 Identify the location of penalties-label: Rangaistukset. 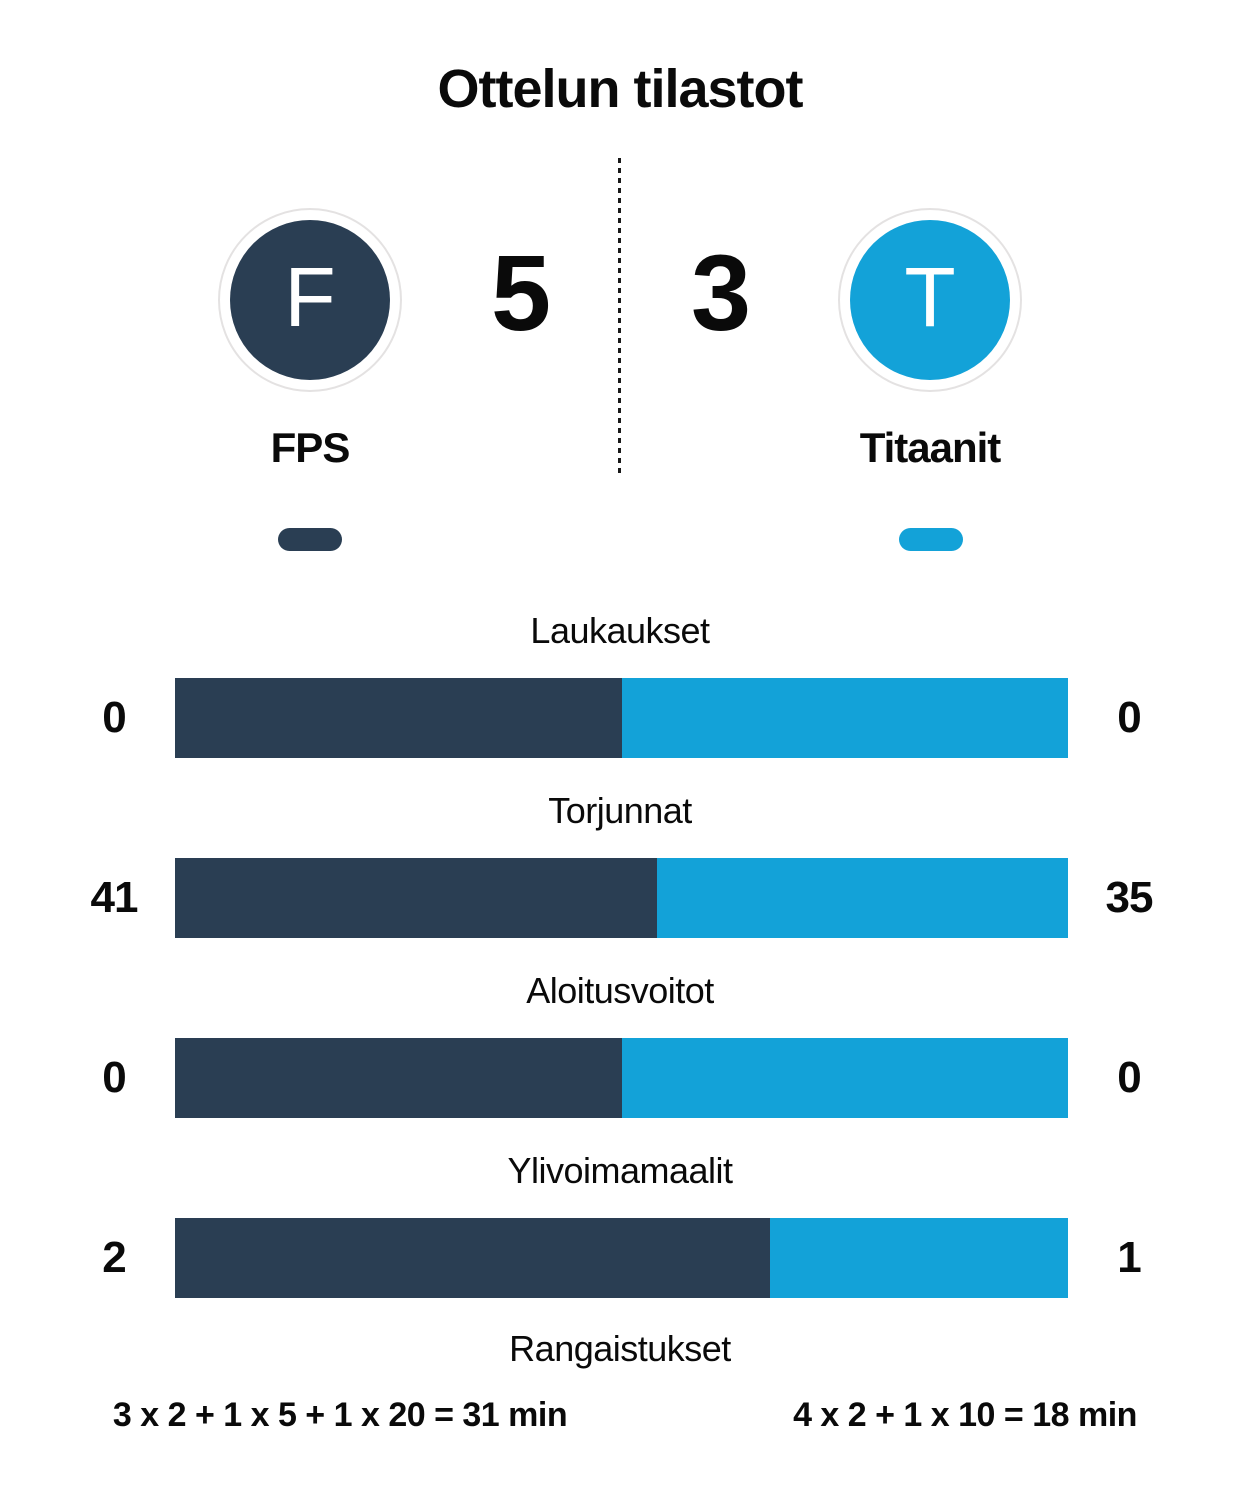
(620, 1348).